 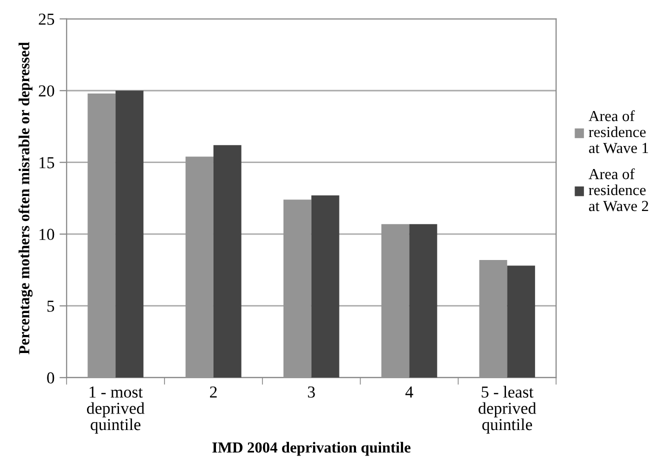 What do you see at coordinates (618, 132) in the screenshot?
I see `legend-label: Area of residence at Wave 1` at bounding box center [618, 132].